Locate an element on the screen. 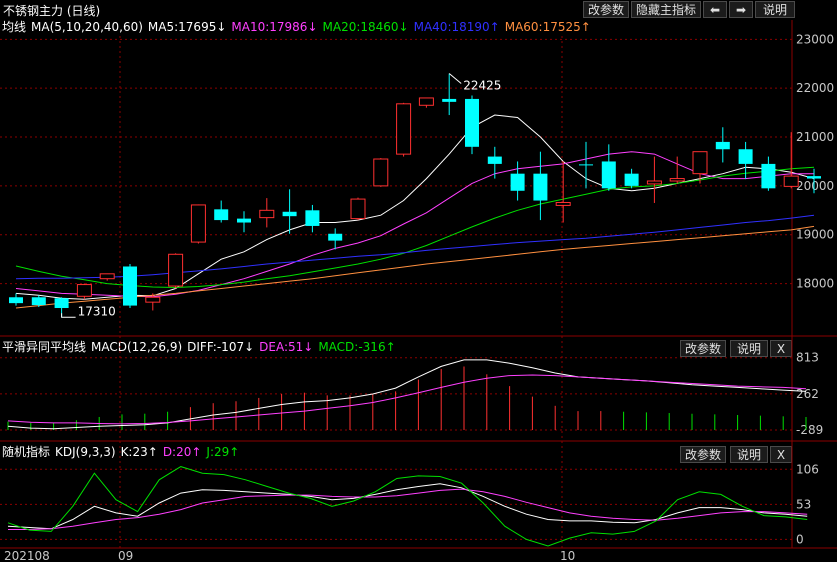 The width and height of the screenshot is (837, 562). macd-close-button: X is located at coordinates (781, 348).